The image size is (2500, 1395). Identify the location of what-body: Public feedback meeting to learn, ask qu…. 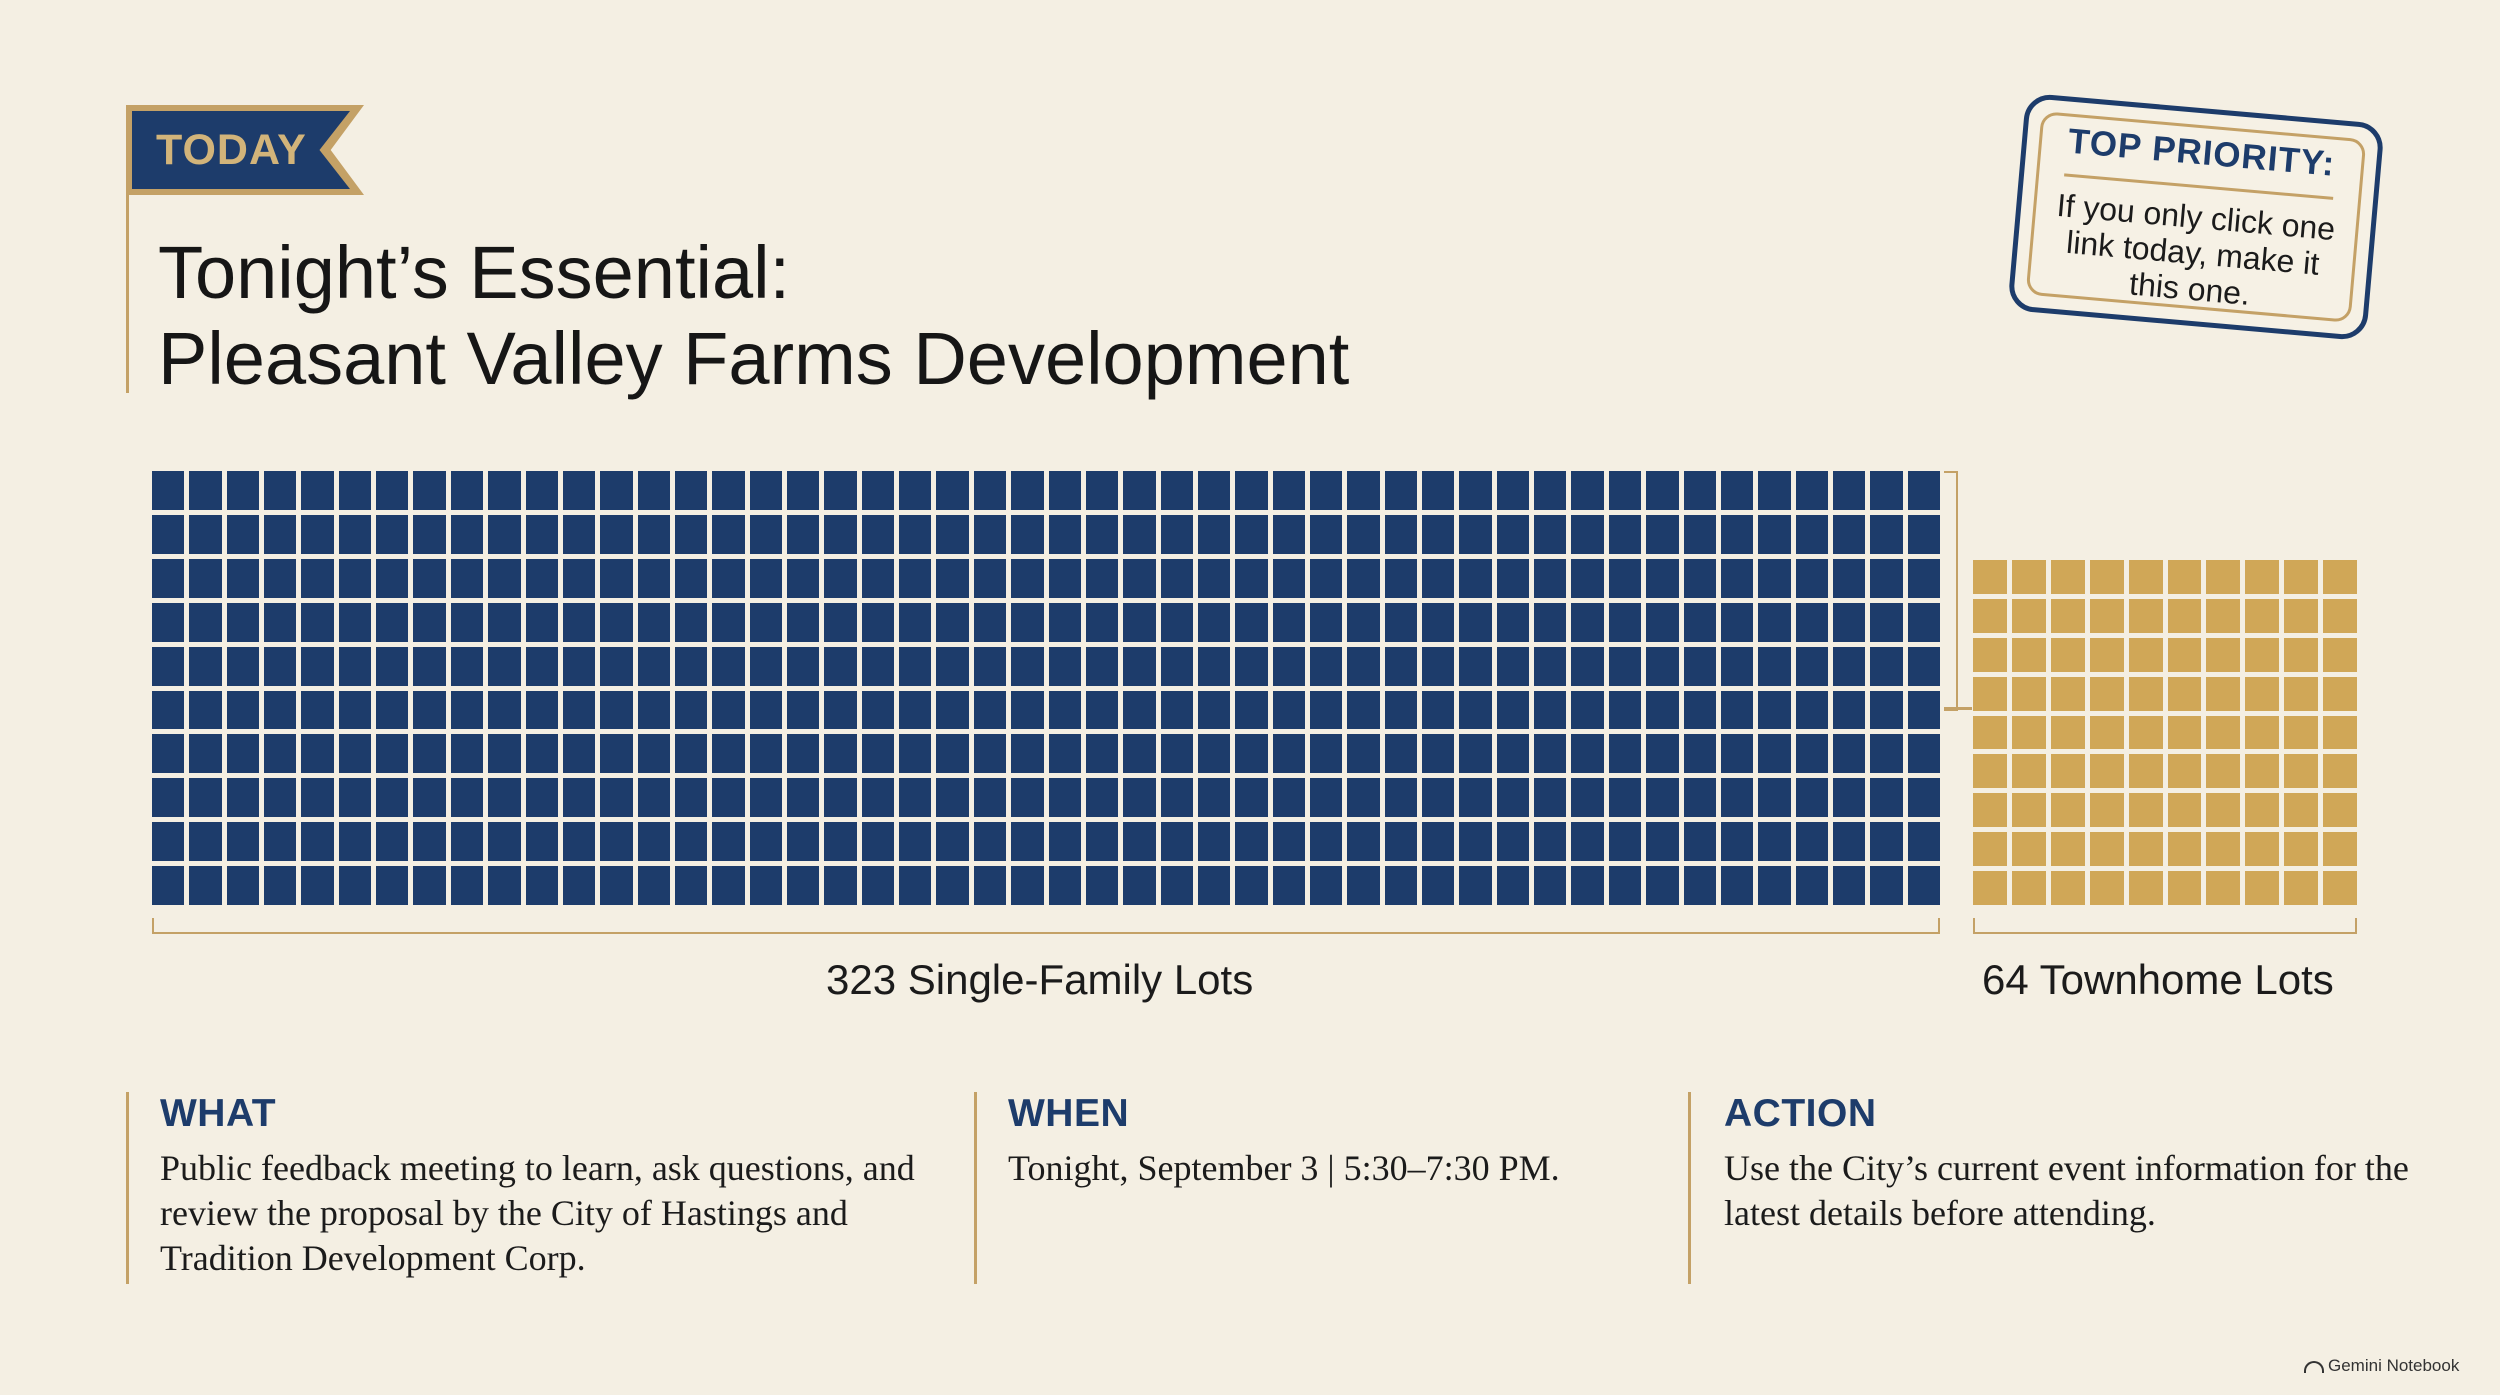
(537, 1213).